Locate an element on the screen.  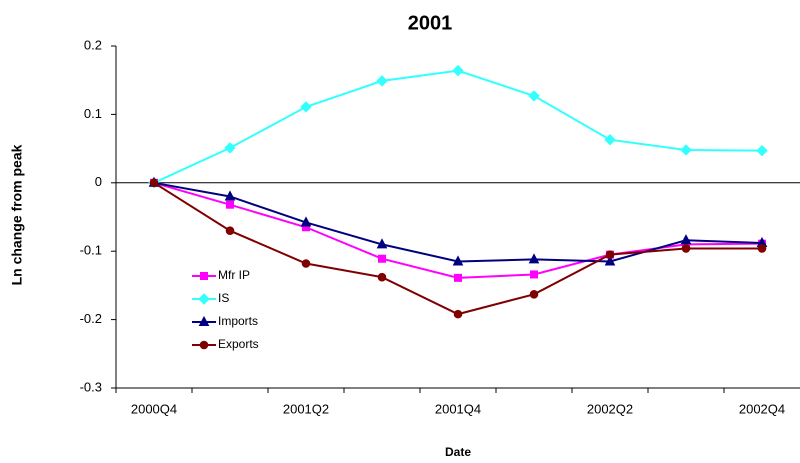
legend-label: IS is located at coordinates (223, 298).